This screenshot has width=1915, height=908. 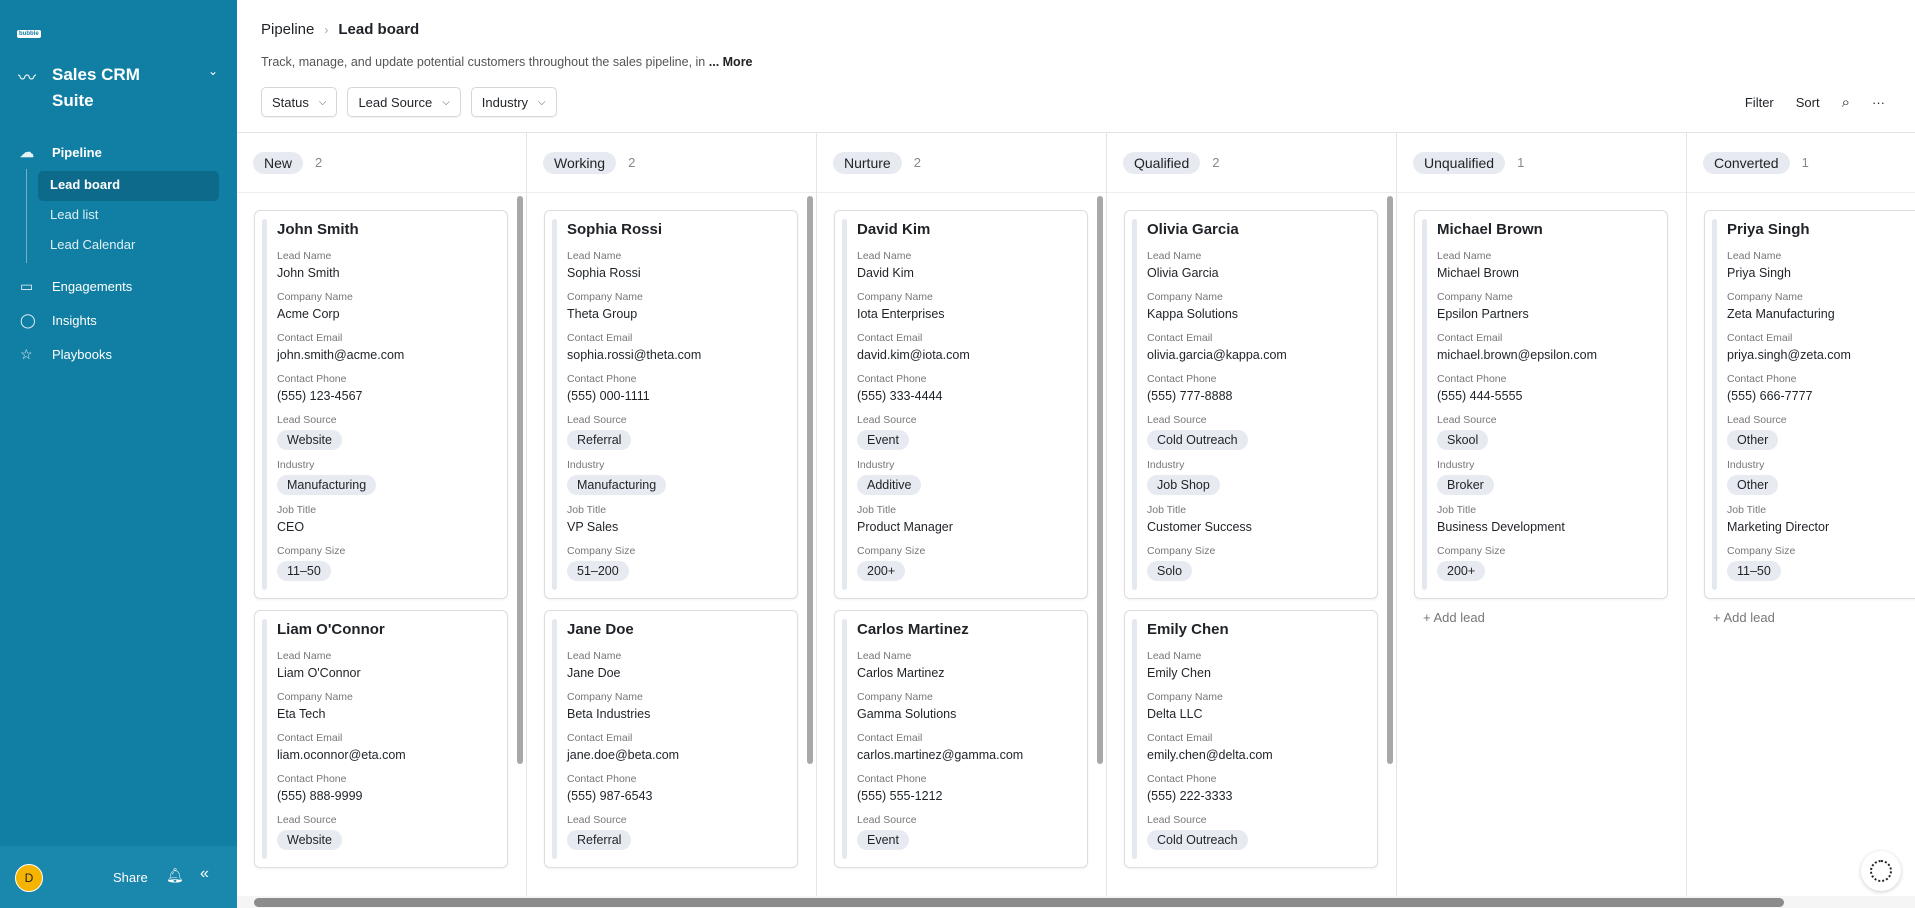 What do you see at coordinates (1257, 796) in the screenshot?
I see `field-value-wrap: (555) 222-3333` at bounding box center [1257, 796].